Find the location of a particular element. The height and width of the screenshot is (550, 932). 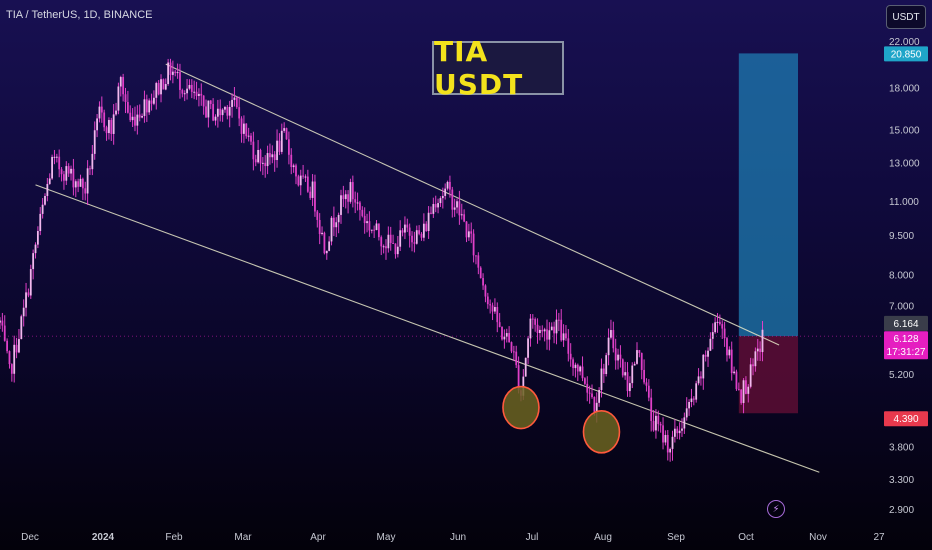

y-tick-label: 2.900 is located at coordinates (901, 510).